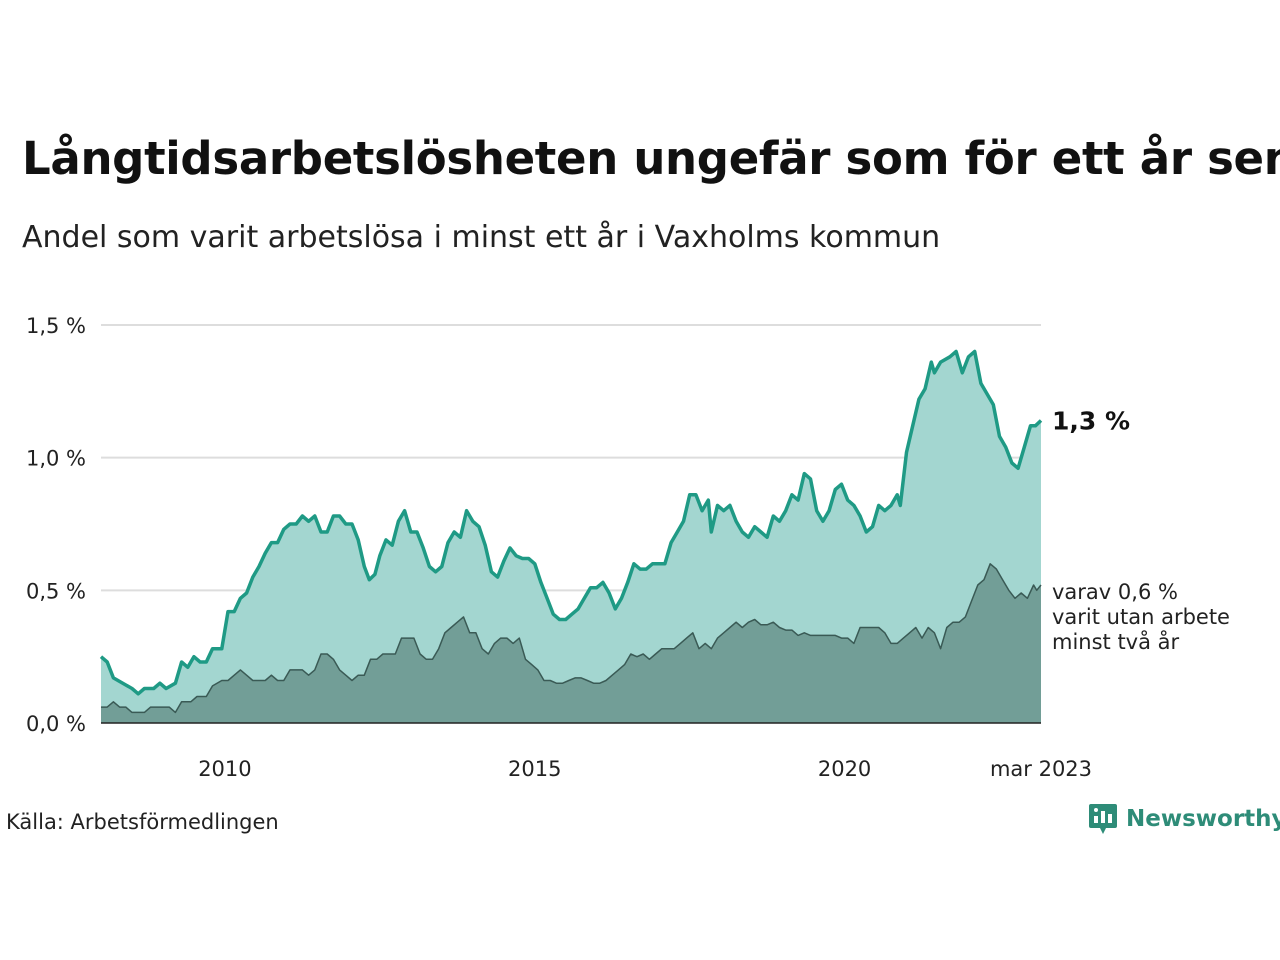 This screenshot has height=960, width=1280. I want to click on x-axis-ticks: 2010 2015 2020 mar 2023, so click(645, 769).